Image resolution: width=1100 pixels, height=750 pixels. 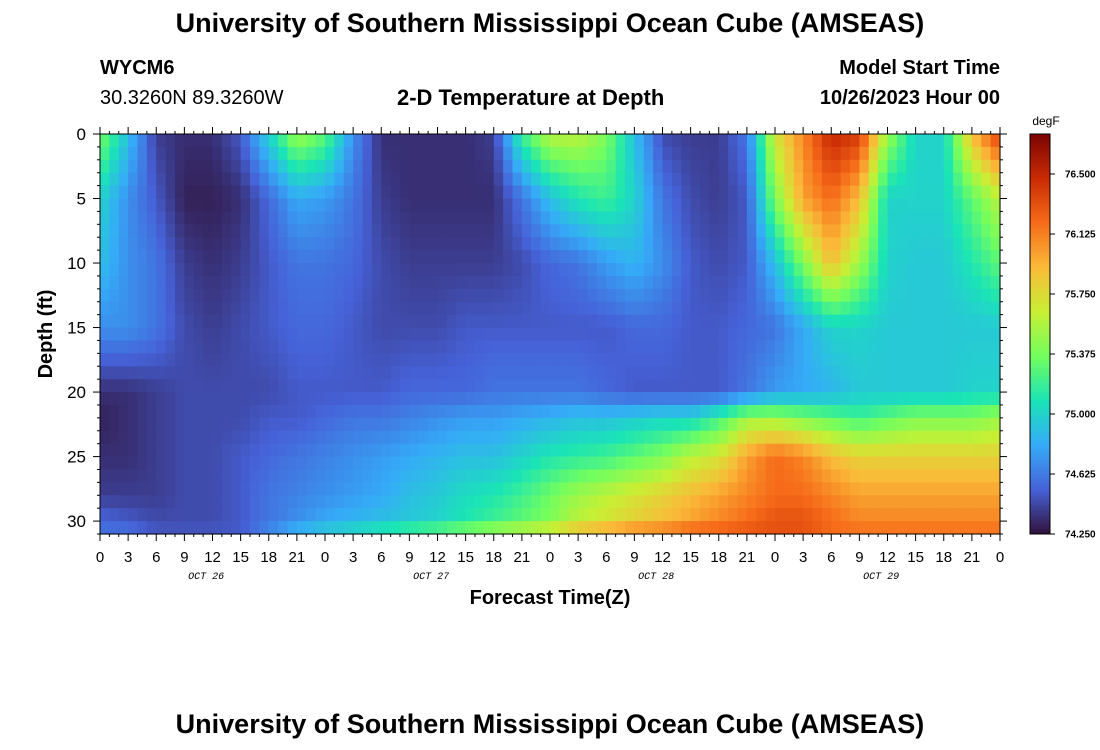 I want to click on x-tick-label: 12, so click(x=662, y=557).